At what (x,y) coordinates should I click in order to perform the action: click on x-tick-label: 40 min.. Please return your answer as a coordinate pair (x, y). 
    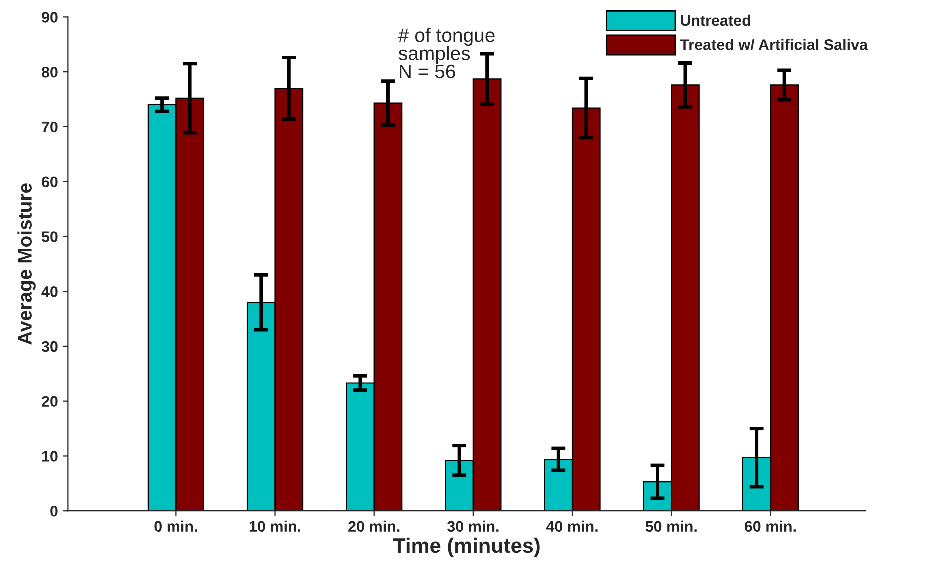
    Looking at the image, I should click on (572, 526).